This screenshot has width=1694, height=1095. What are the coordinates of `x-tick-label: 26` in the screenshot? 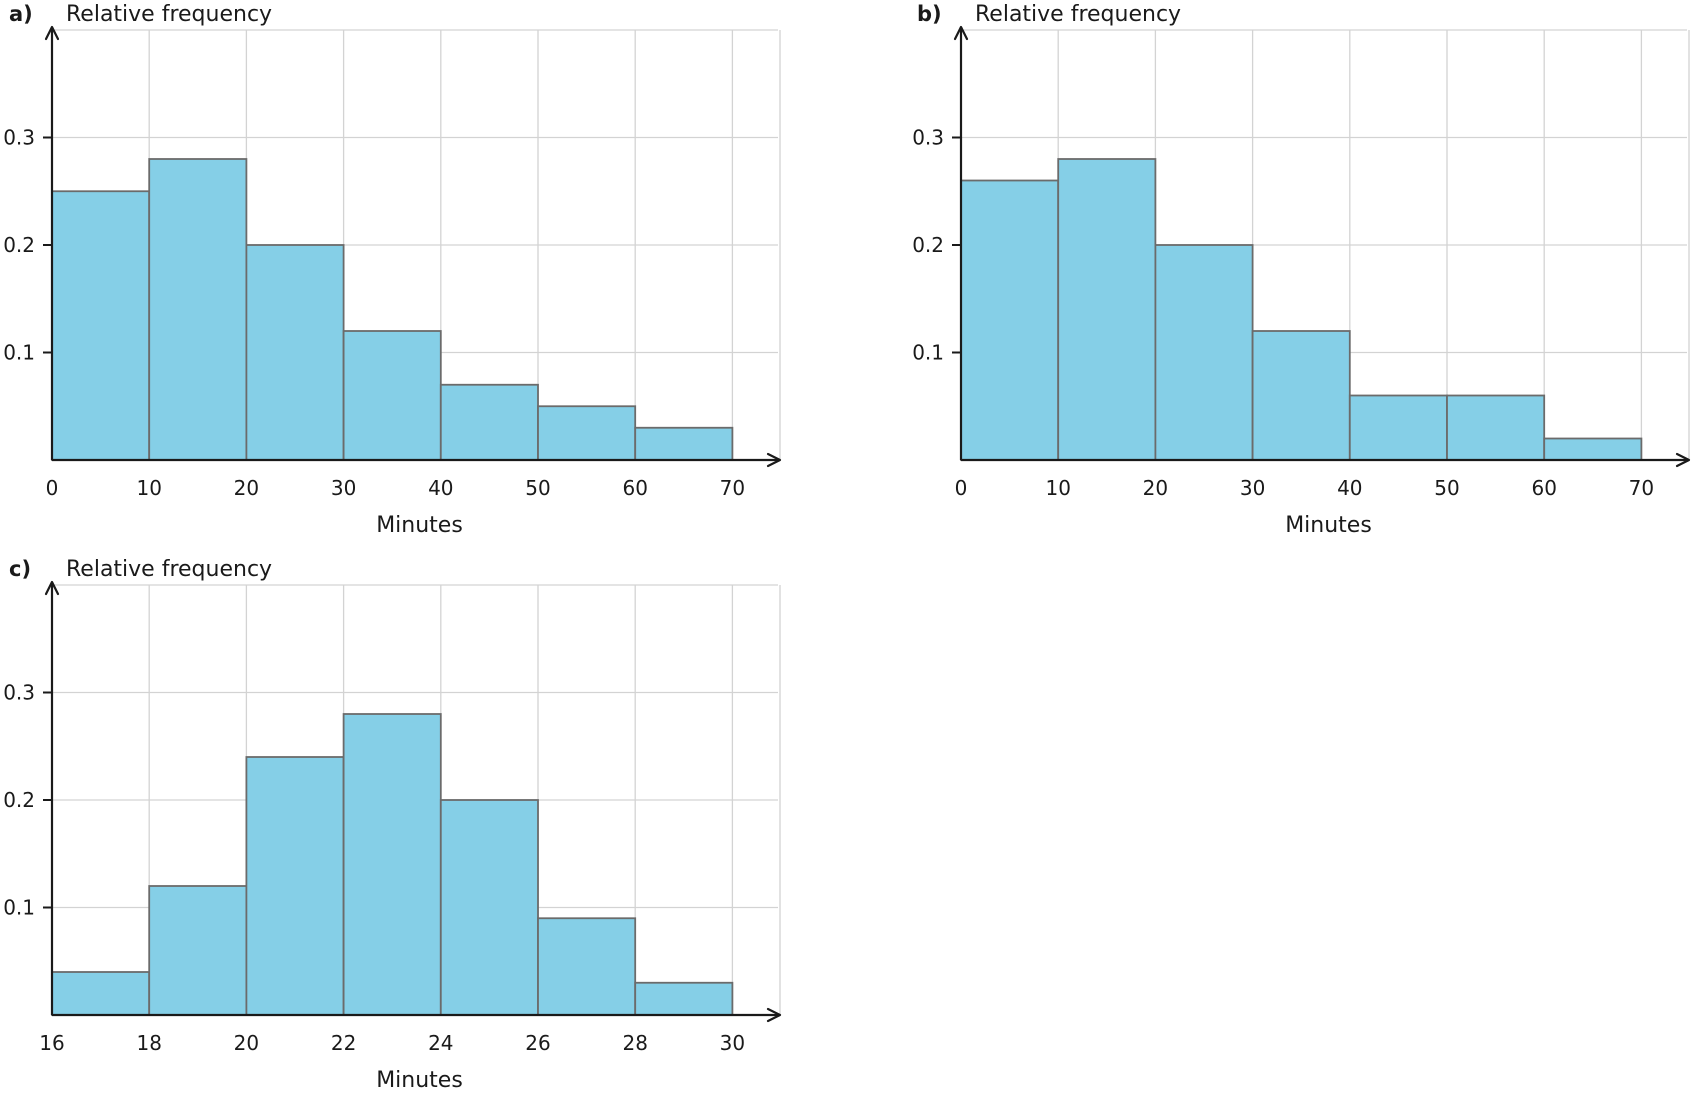 It's located at (537, 1043).